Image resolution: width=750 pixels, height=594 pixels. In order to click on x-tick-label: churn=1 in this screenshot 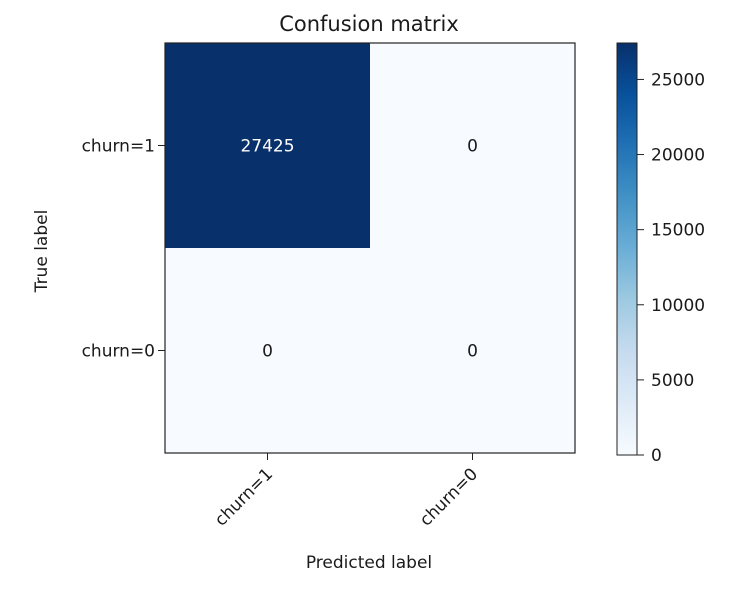, I will do `click(244, 497)`.